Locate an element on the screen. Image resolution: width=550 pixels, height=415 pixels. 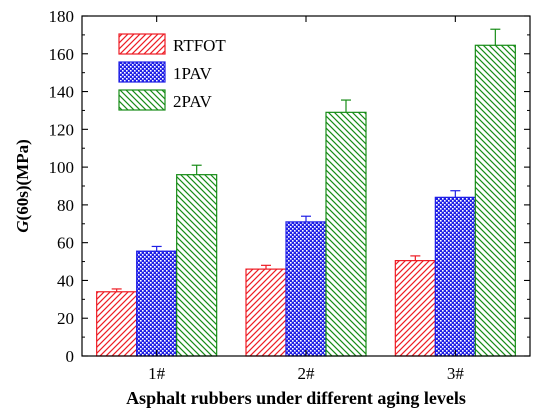
legend-label-rtfot: RTFOT is located at coordinates (199, 45).